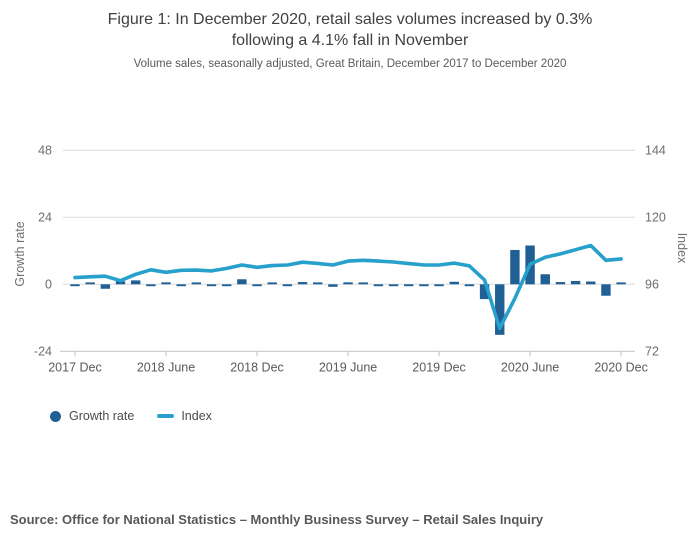 The height and width of the screenshot is (549, 700). What do you see at coordinates (166, 416) in the screenshot?
I see `index-swatch-icon` at bounding box center [166, 416].